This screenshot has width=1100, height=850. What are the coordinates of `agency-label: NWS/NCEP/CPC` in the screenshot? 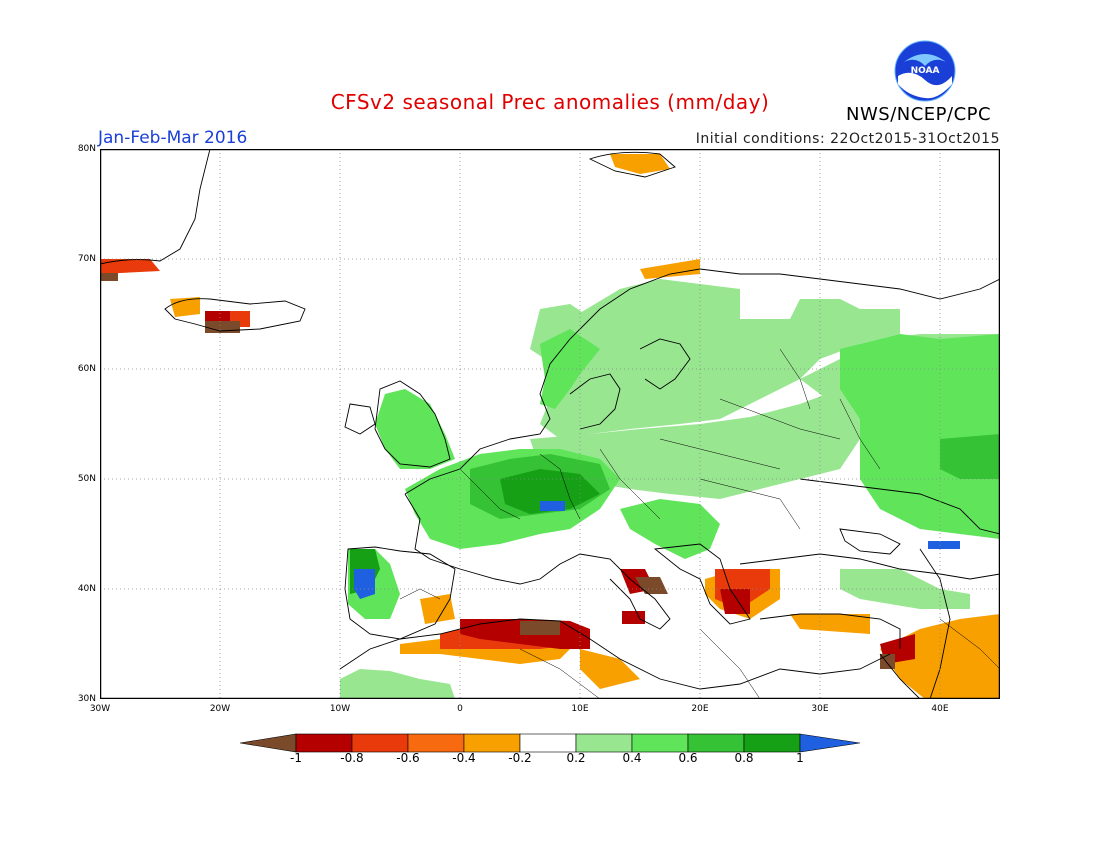 It's located at (919, 114).